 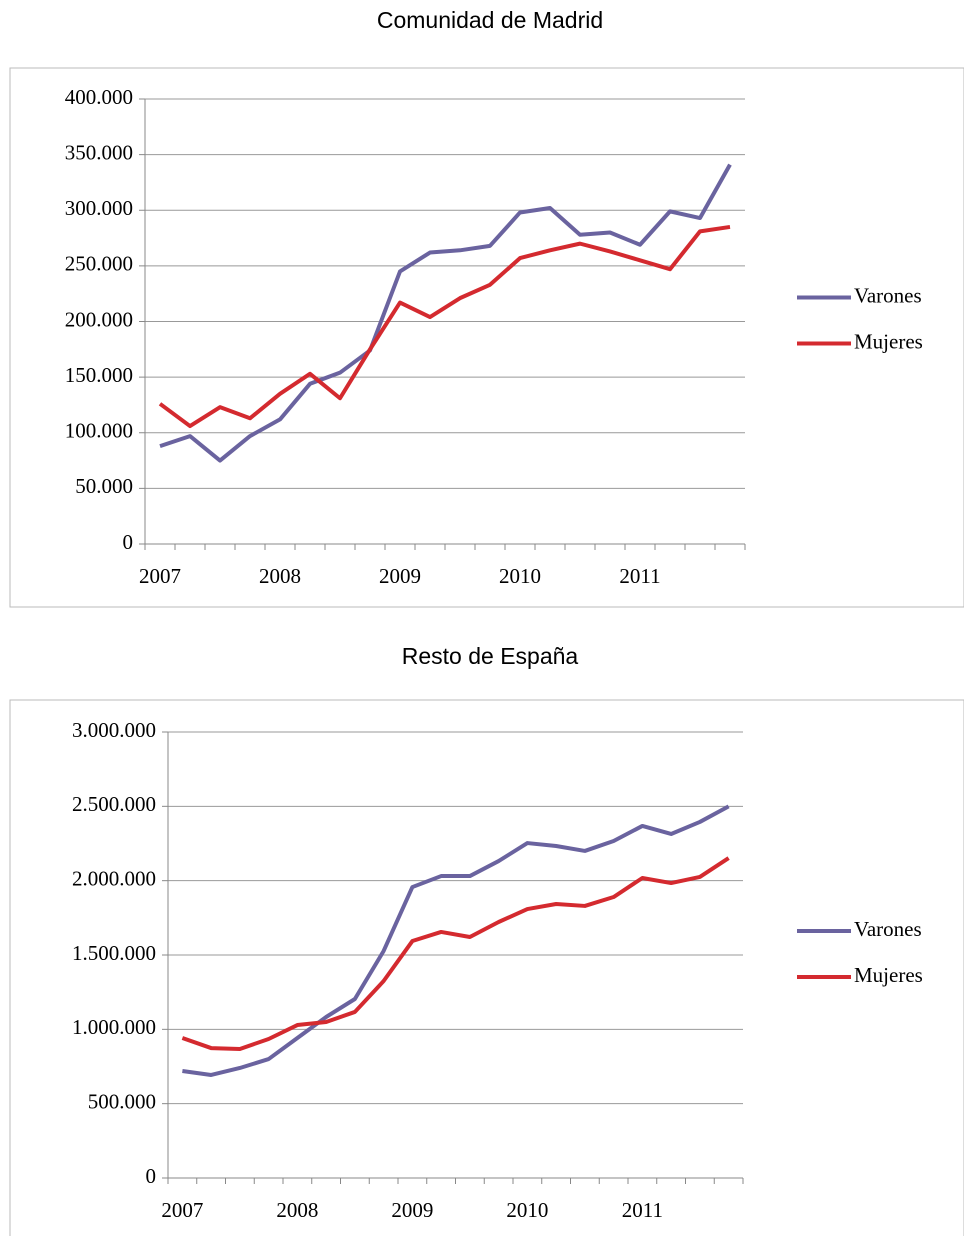 I want to click on y-tick-label: 2.000.000, so click(x=114, y=878).